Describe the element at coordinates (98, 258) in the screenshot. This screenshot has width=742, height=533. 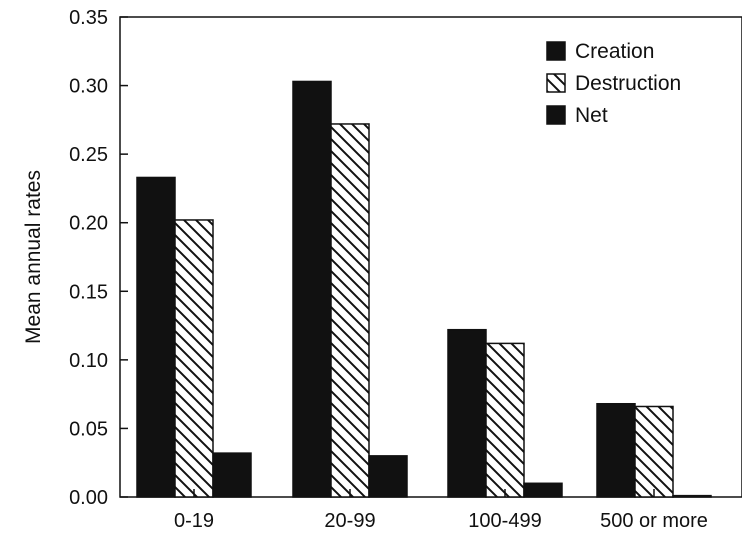
I see `y-axis-ticks: 0.00 0.05 0.10 0.15 0.20 0.25 0.30 0.35` at that location.